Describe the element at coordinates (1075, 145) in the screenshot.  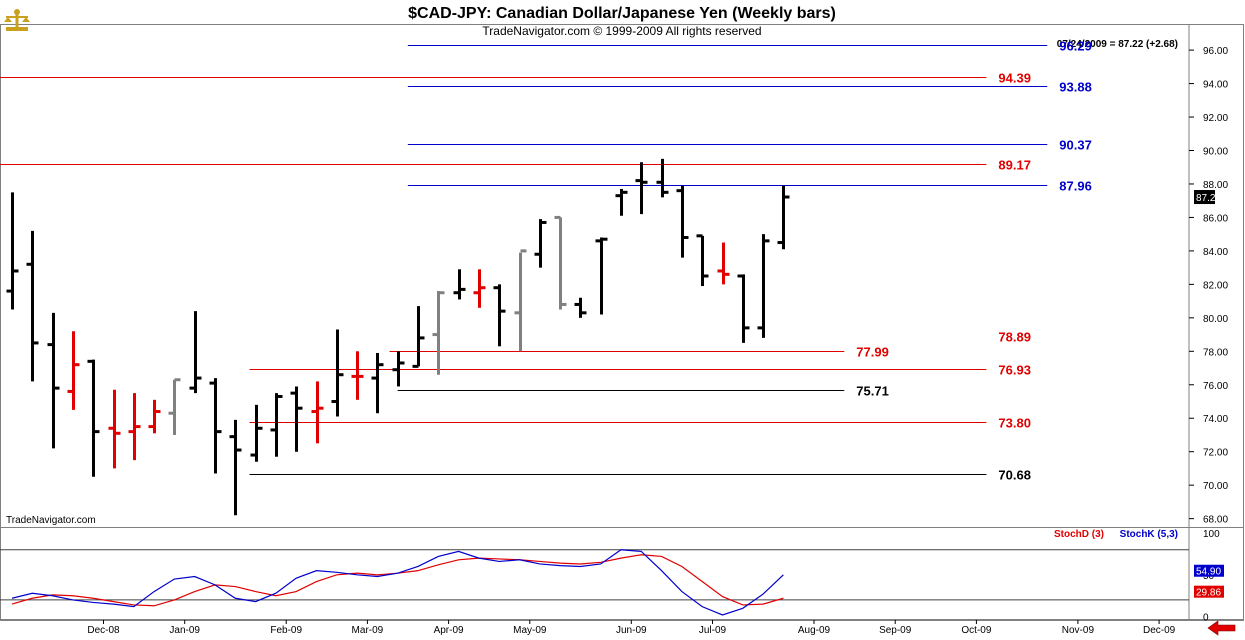
I see `level-label: 90.37` at that location.